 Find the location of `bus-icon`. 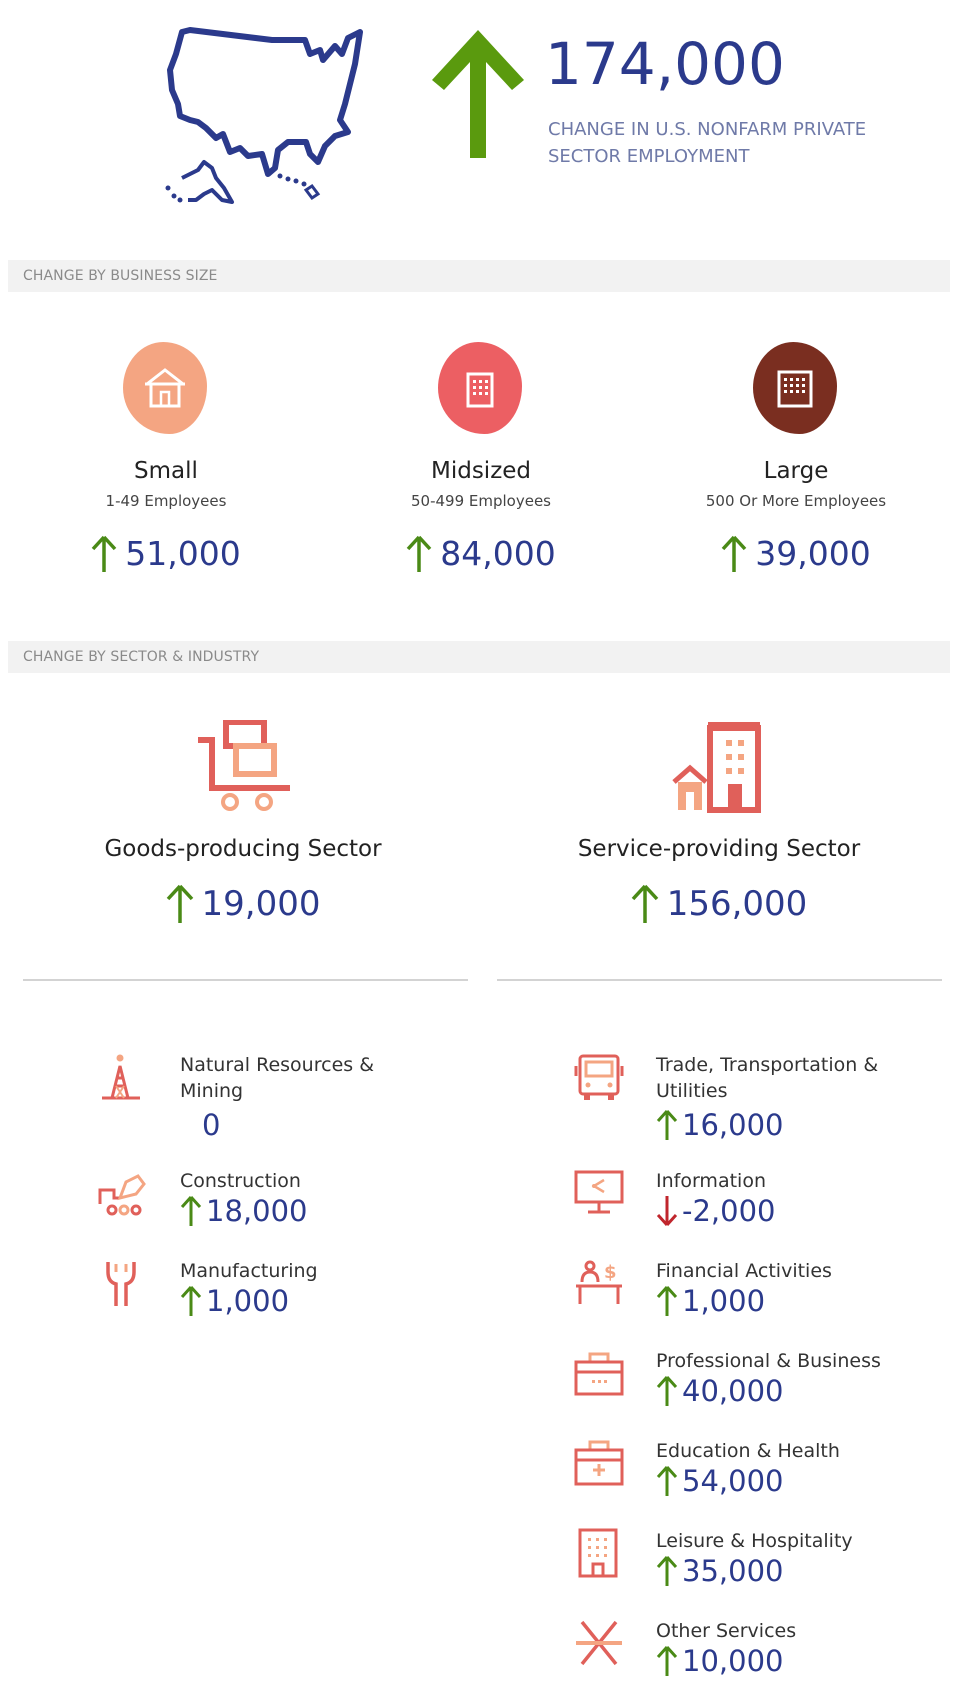

bus-icon is located at coordinates (599, 1077).